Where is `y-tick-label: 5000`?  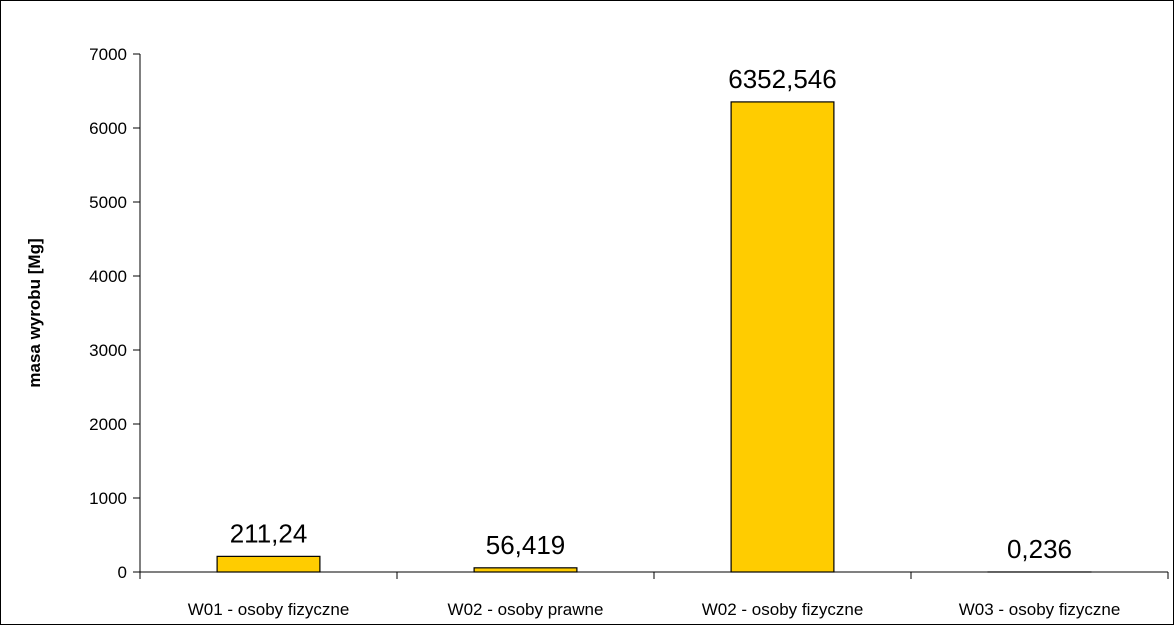 y-tick-label: 5000 is located at coordinates (108, 202).